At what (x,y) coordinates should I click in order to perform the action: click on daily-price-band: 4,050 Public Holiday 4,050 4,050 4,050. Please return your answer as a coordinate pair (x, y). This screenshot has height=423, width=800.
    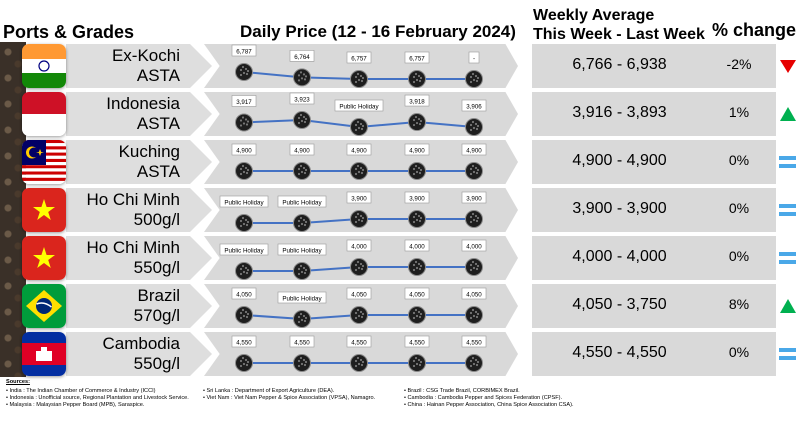
    Looking at the image, I should click on (361, 306).